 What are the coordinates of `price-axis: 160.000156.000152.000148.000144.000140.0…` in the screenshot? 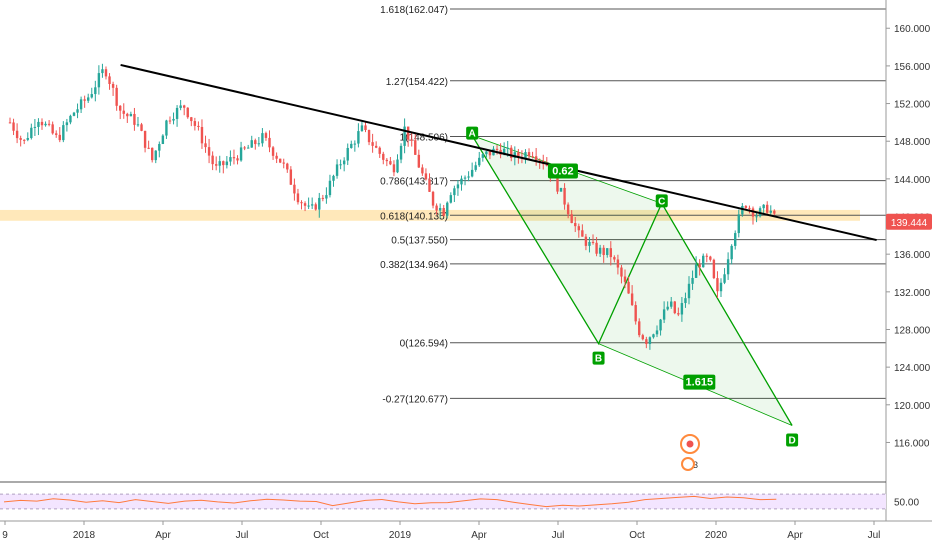 It's located at (908, 236).